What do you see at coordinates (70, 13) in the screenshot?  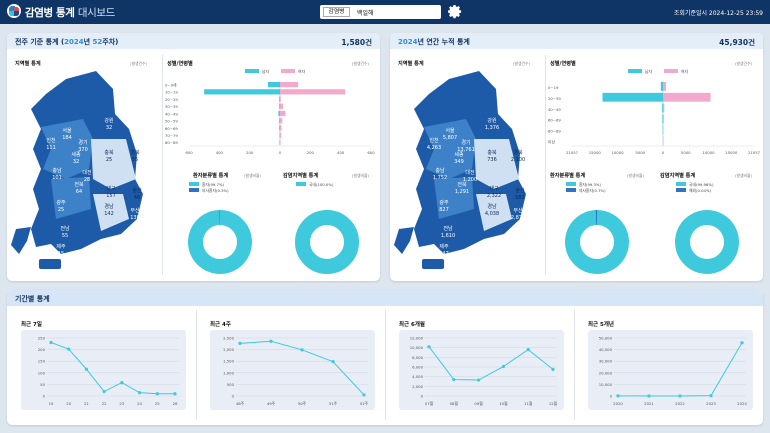 I see `dashboard-title: 감염병 통계 대시보드` at bounding box center [70, 13].